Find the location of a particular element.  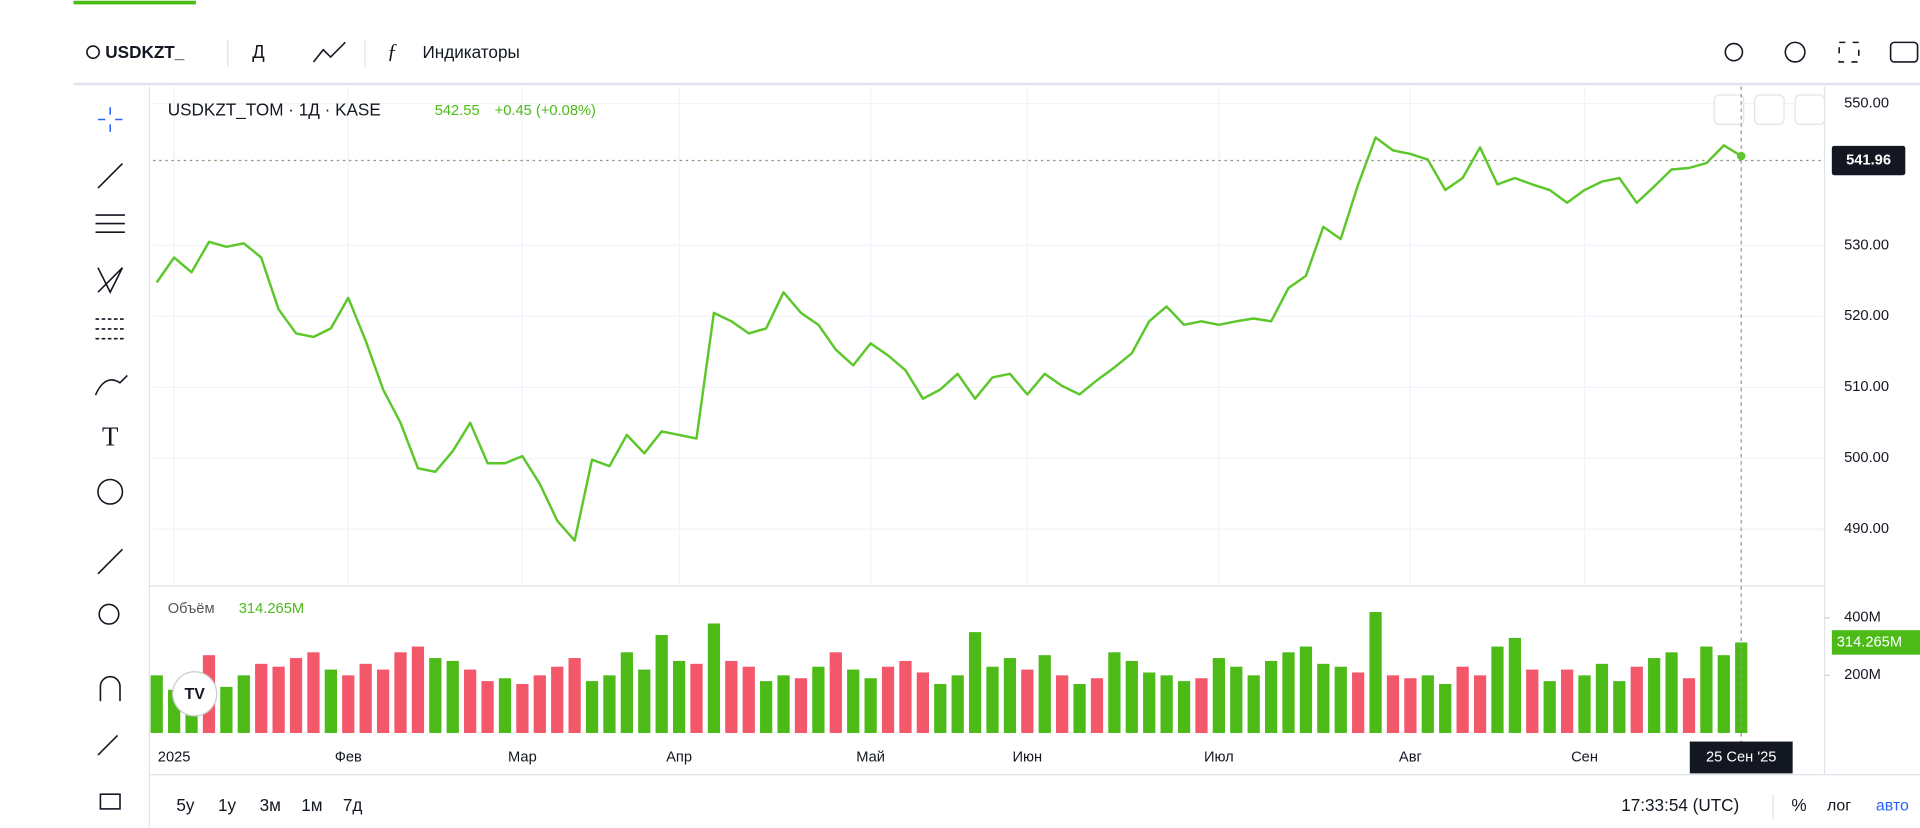

projection-tool is located at coordinates (110, 329).